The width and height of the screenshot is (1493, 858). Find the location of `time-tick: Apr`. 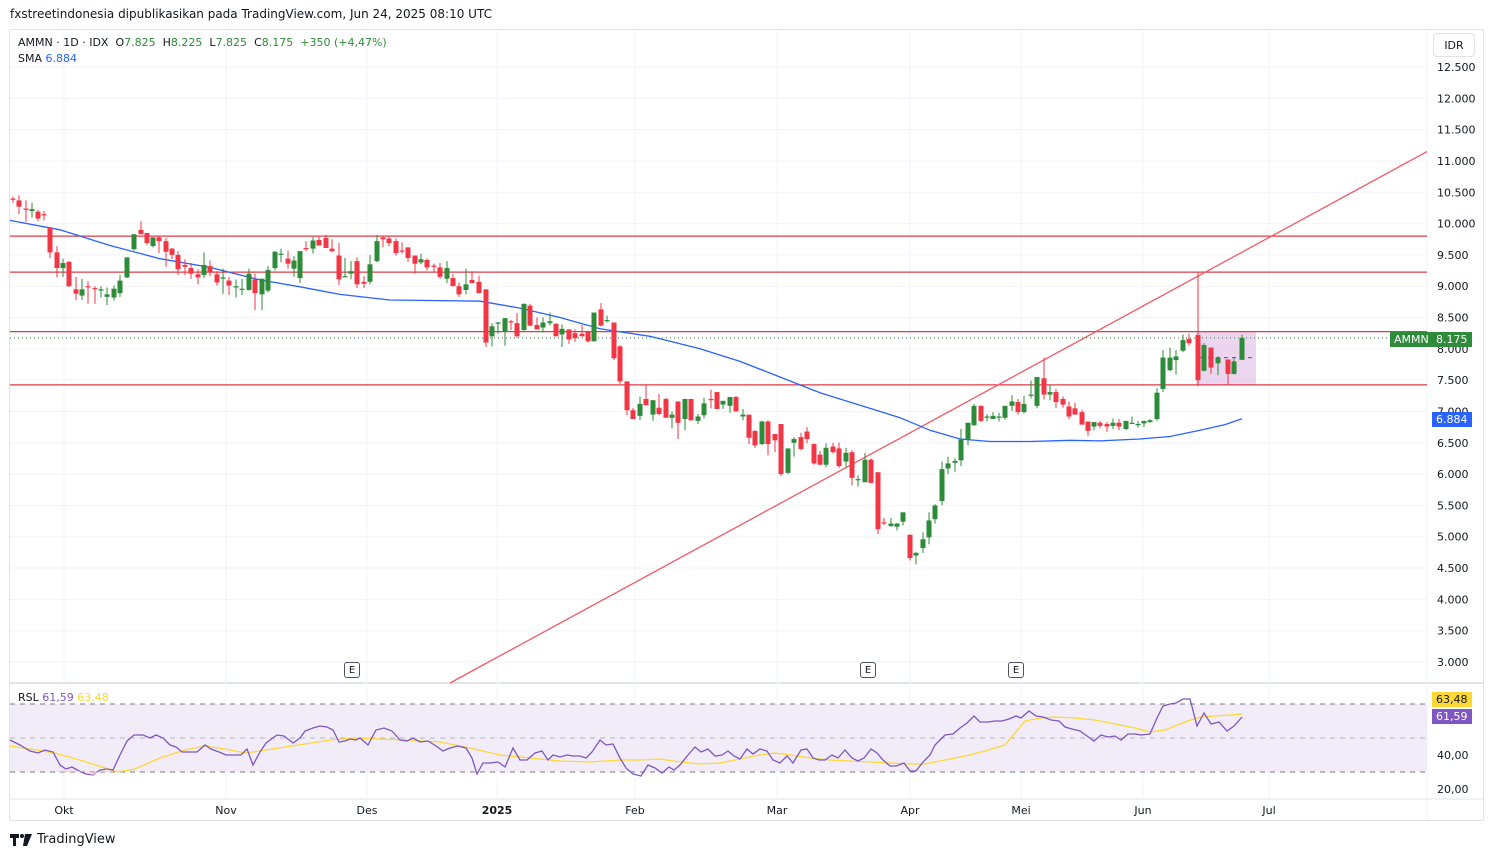

time-tick: Apr is located at coordinates (910, 810).